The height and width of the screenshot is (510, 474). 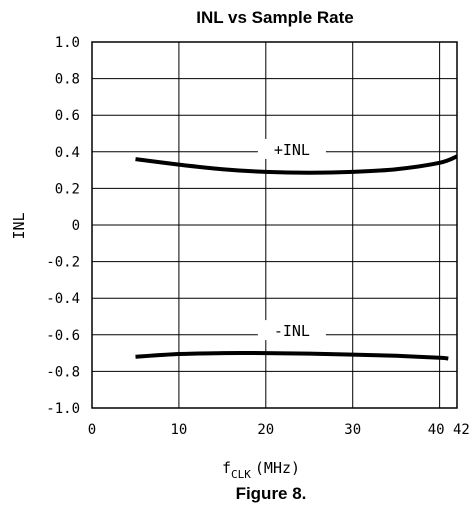 I want to click on y-tick-label: 0.6, so click(x=67, y=116).